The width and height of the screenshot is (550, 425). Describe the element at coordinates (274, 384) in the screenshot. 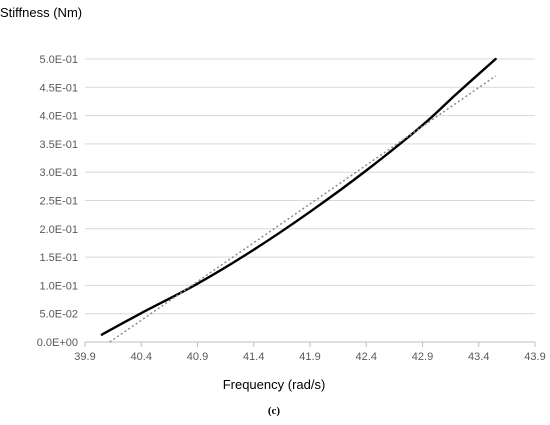

I see `x-axis-title: Frequency (rad/s)` at that location.